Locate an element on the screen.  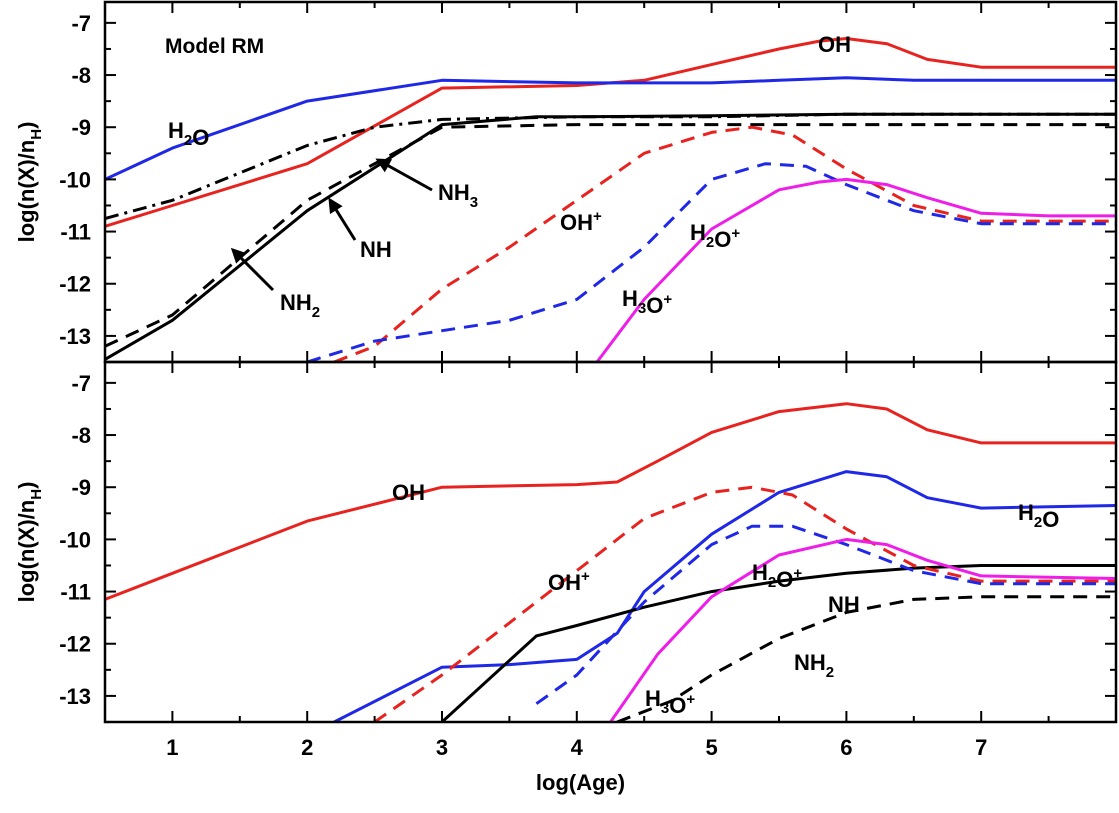
x-tick-label: 1 is located at coordinates (172, 747).